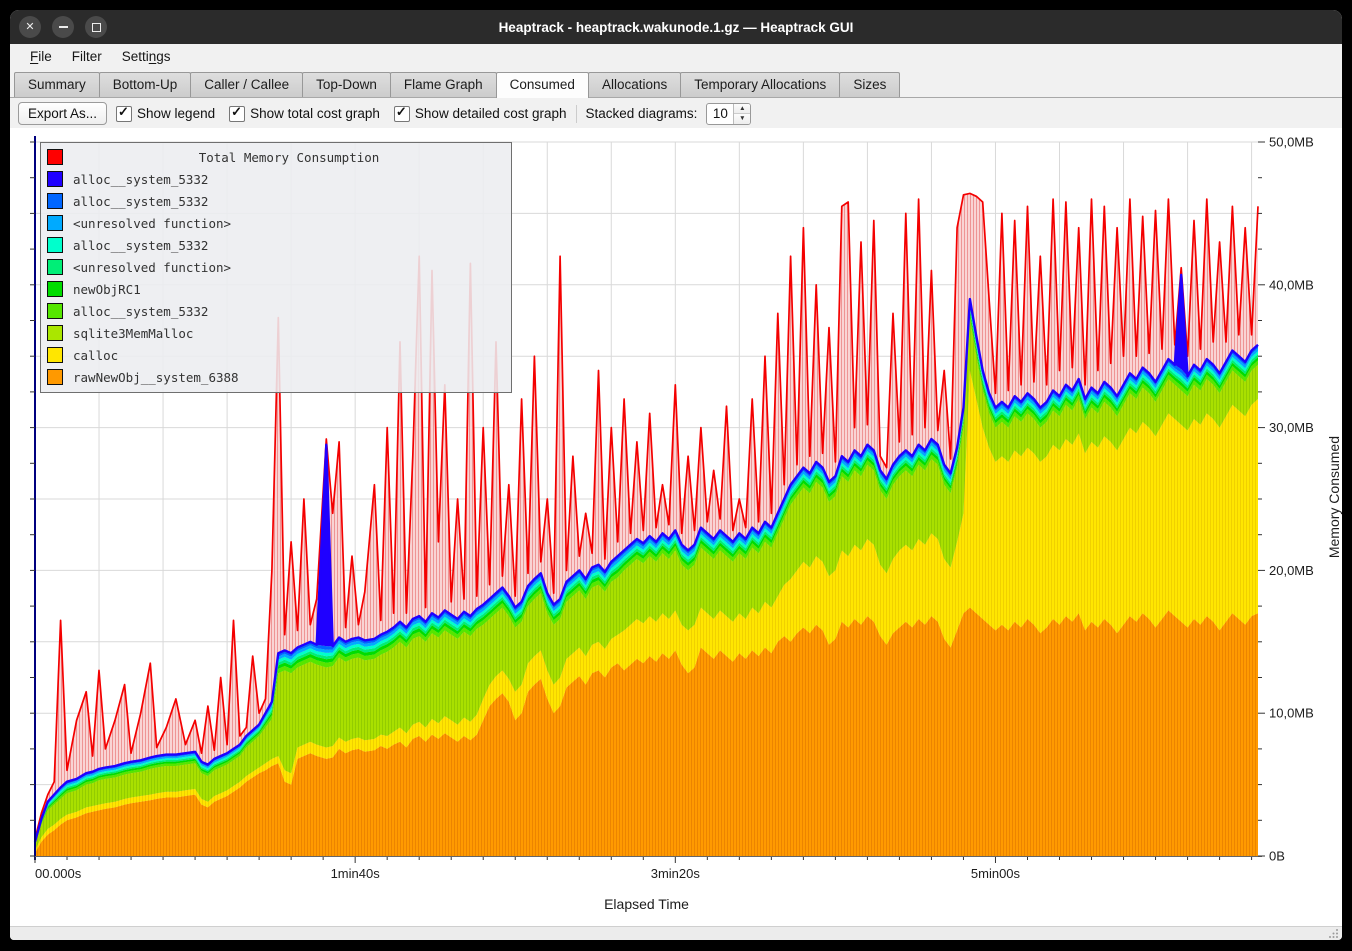  Describe the element at coordinates (676, 933) in the screenshot. I see `status-bar` at that location.